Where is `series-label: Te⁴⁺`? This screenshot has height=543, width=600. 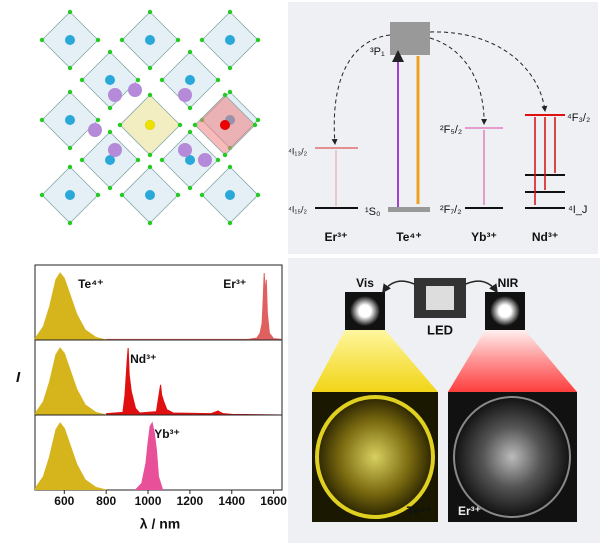
series-label: Te⁴⁺ is located at coordinates (90, 284).